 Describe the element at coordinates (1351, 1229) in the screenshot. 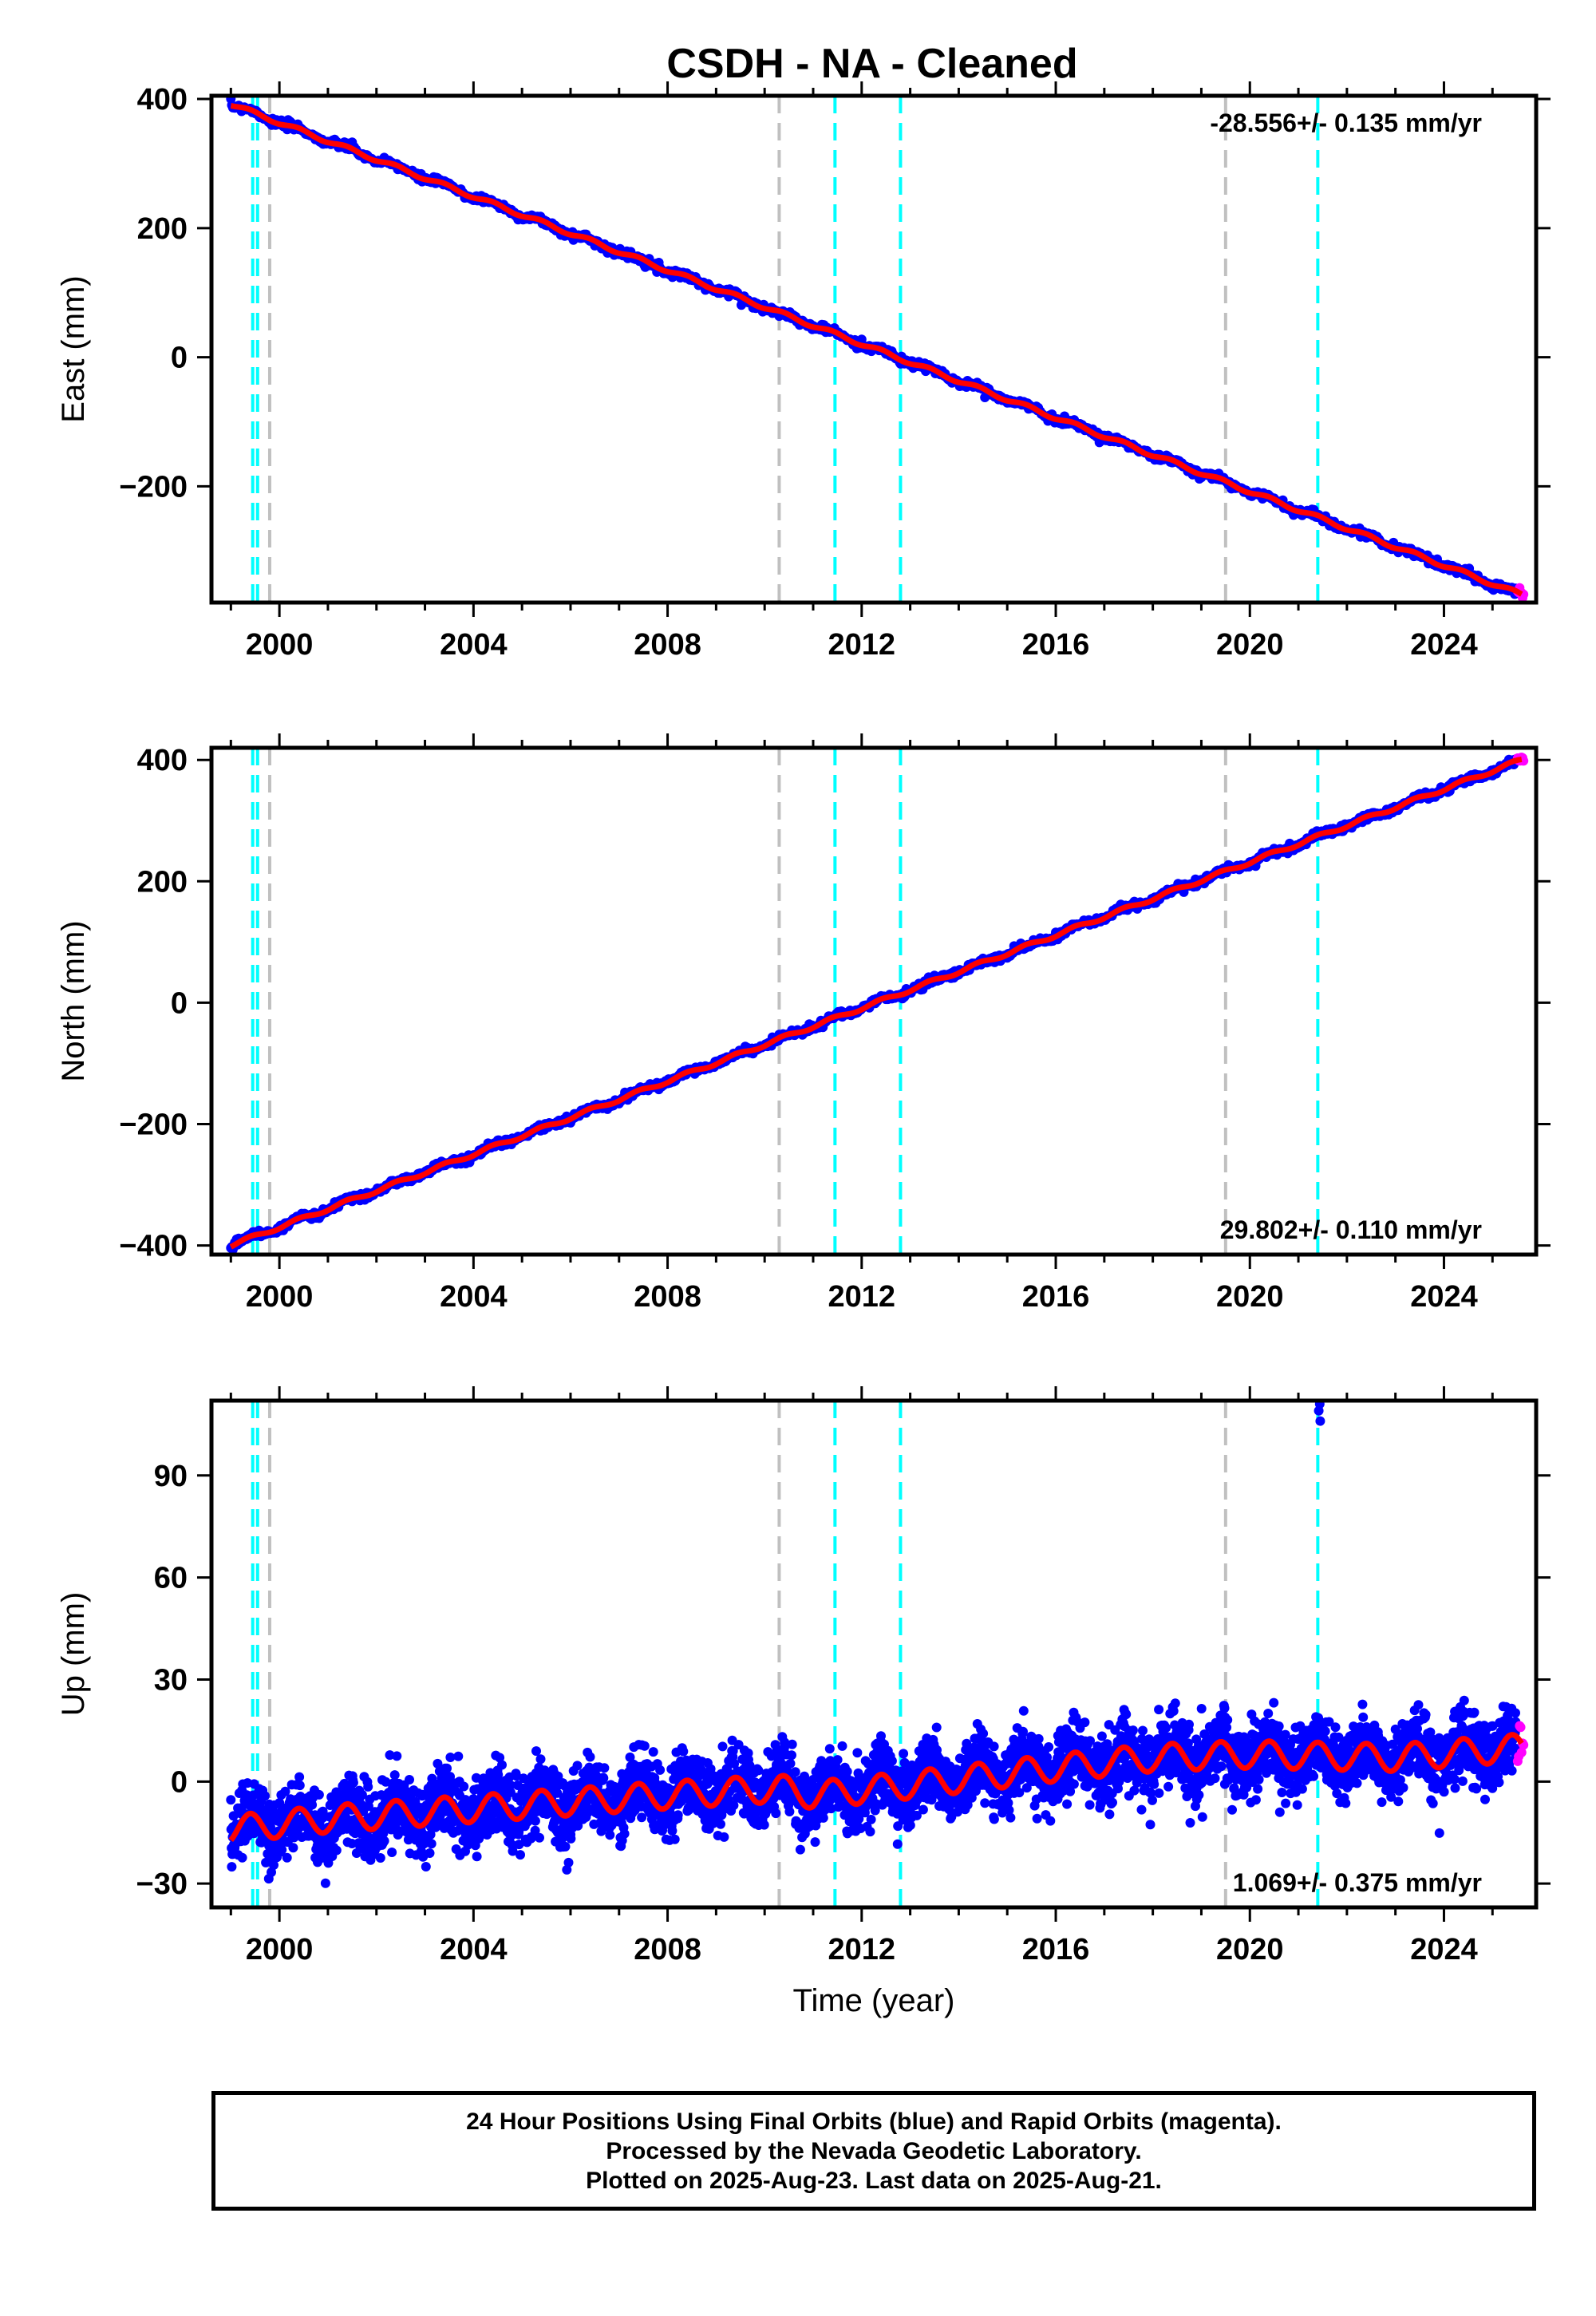

I see `north-rate-label: 29.802+/- 0.110 mm/yr` at that location.